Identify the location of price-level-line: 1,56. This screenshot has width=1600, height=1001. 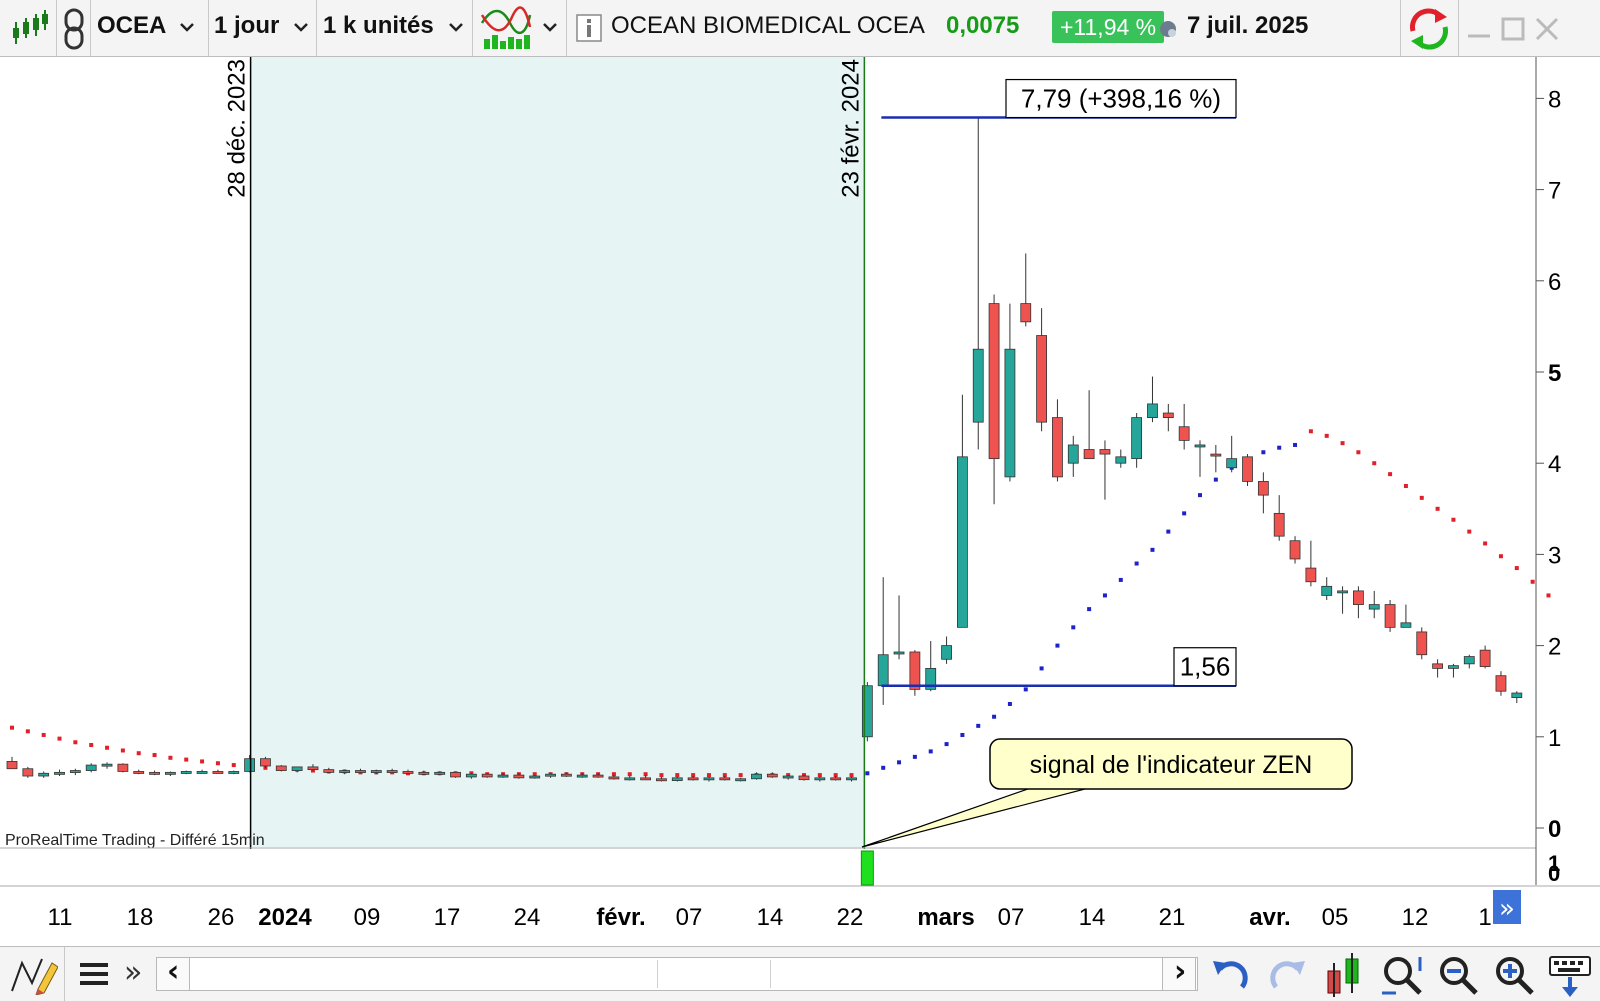
(1059, 667).